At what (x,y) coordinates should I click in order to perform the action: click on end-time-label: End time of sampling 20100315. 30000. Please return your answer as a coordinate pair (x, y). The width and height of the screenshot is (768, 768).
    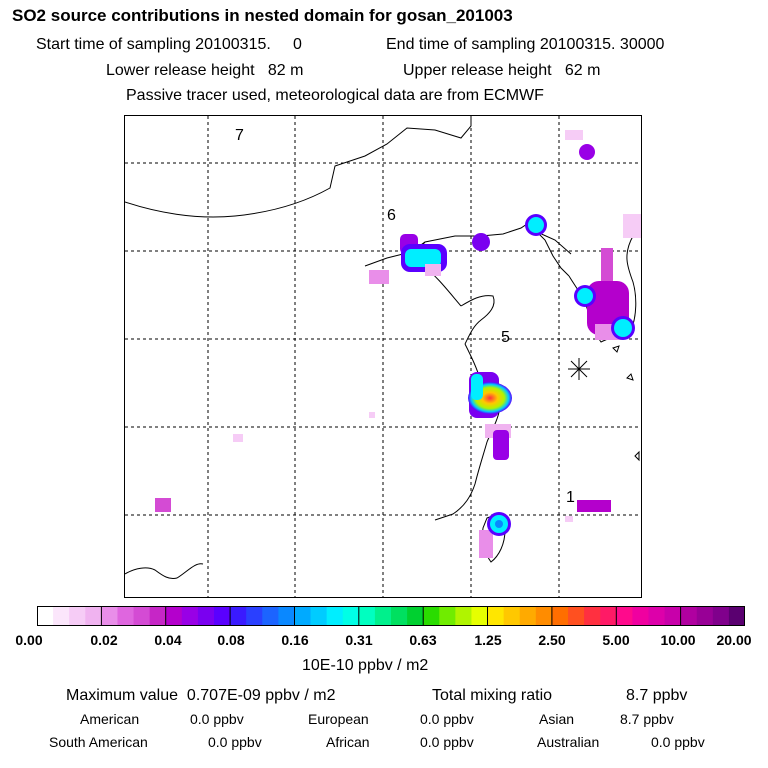
    Looking at the image, I should click on (525, 44).